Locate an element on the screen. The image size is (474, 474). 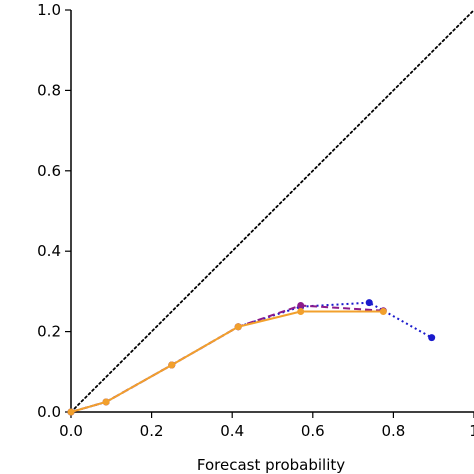
x-tick-label: 0.4 is located at coordinates (232, 431).